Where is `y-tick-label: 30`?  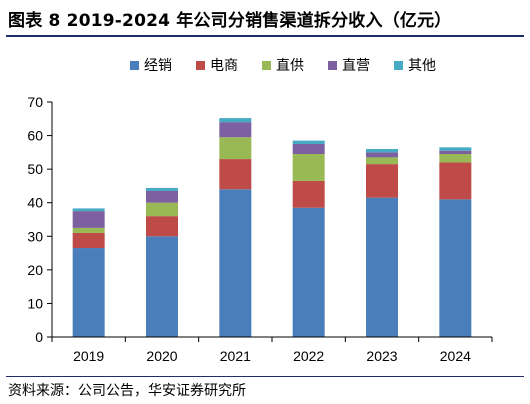
y-tick-label: 30 is located at coordinates (35, 236).